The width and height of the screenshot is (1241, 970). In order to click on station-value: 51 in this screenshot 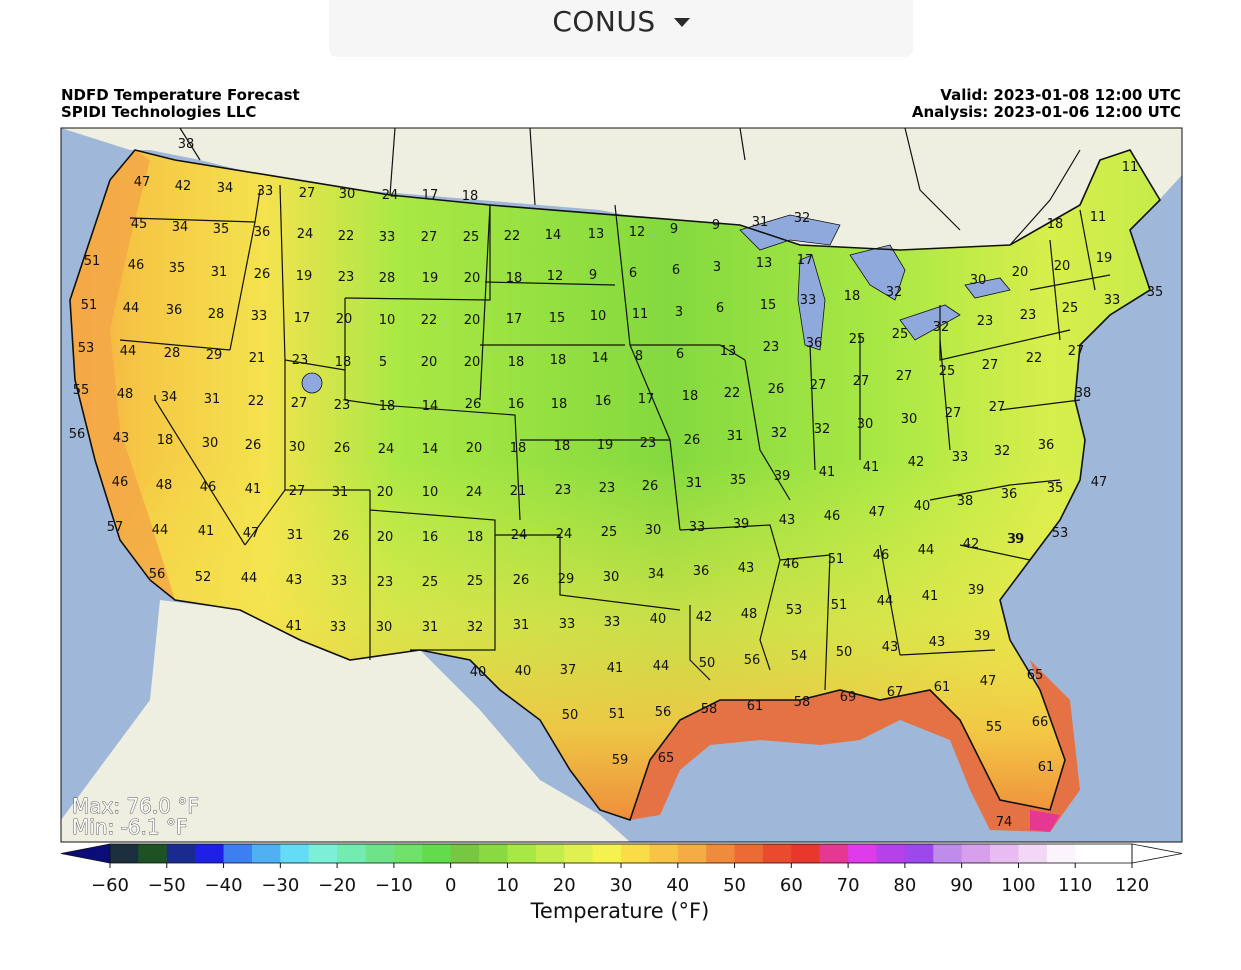, I will do `click(839, 605)`.